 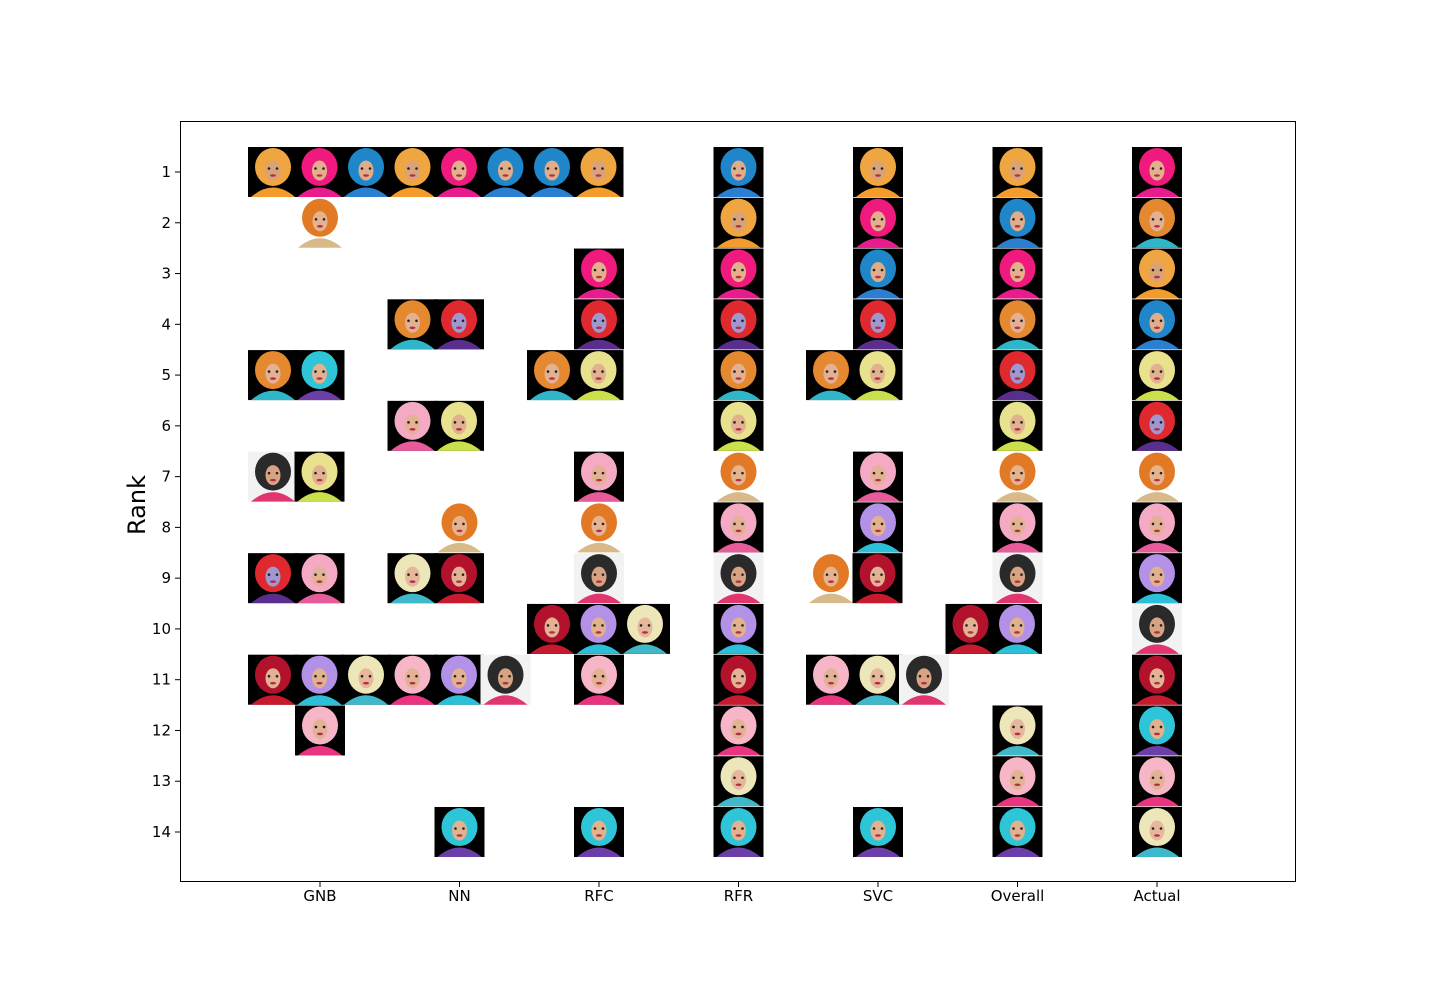 What do you see at coordinates (166, 527) in the screenshot?
I see `y-tick-label: 8` at bounding box center [166, 527].